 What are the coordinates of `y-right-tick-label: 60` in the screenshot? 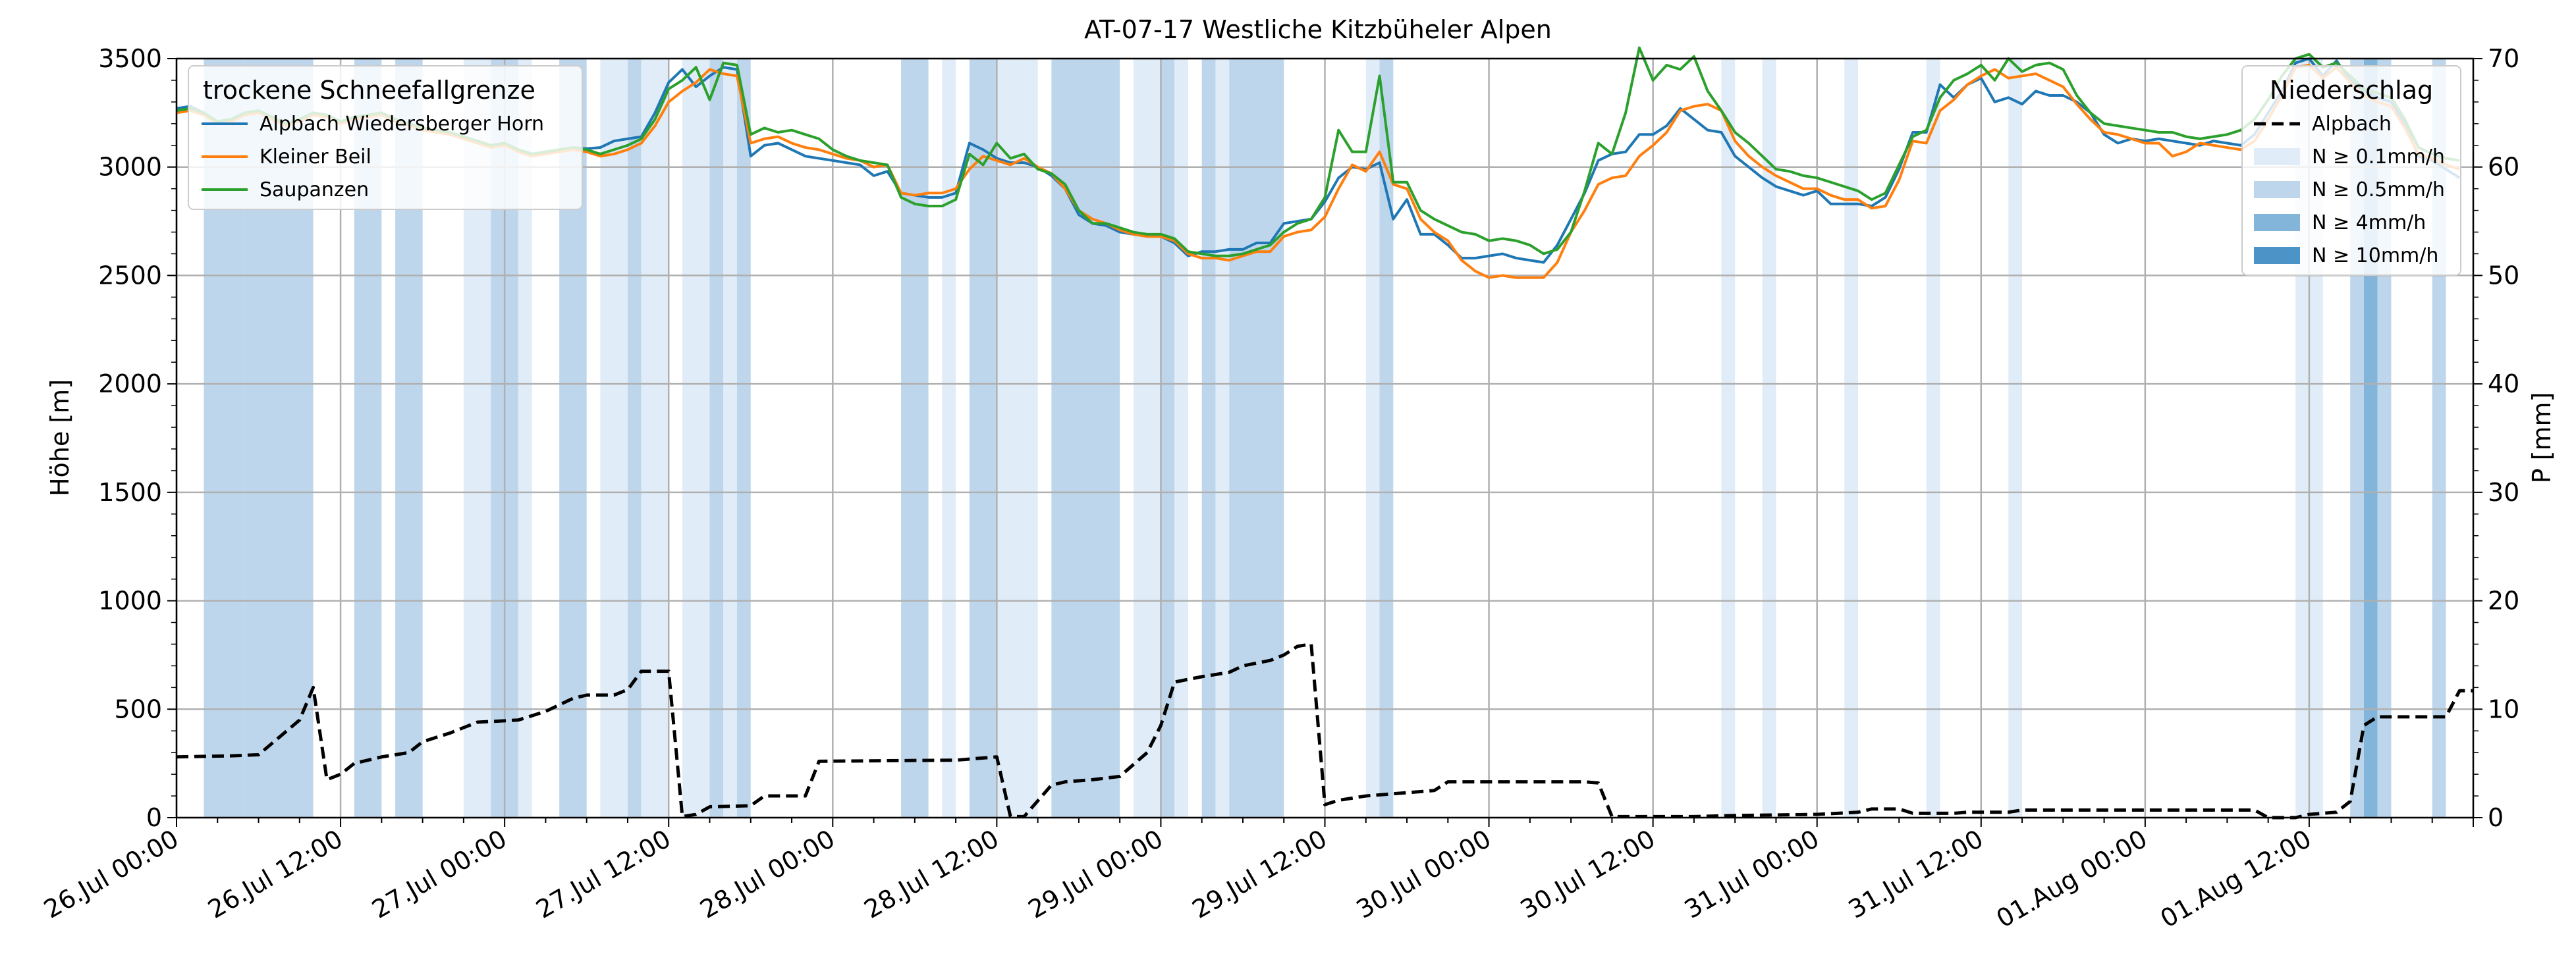 It's located at (2503, 167).